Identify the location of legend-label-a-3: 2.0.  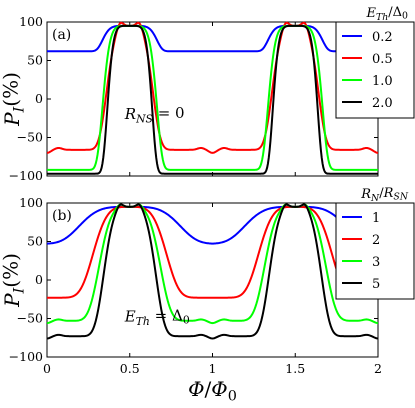
(382, 103).